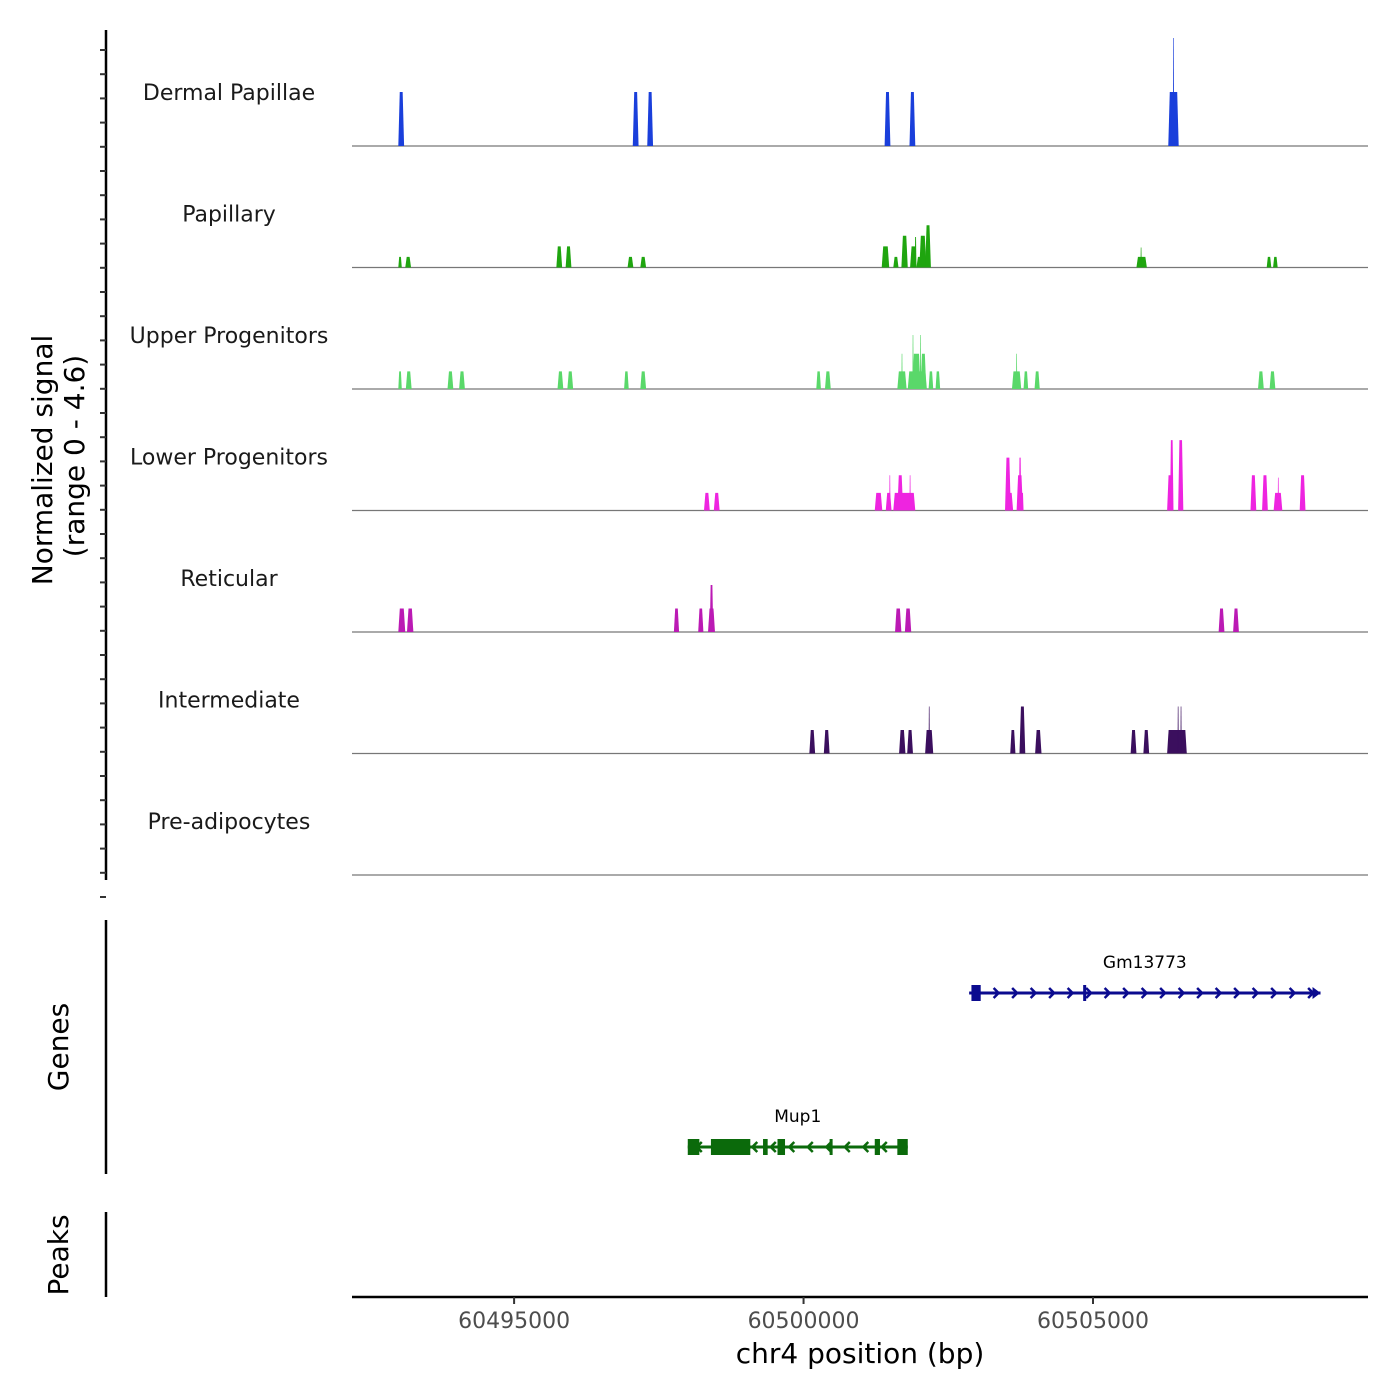 Image resolution: width=1400 pixels, height=1400 pixels. I want to click on track-label: Pre-adipocytes, so click(229, 822).